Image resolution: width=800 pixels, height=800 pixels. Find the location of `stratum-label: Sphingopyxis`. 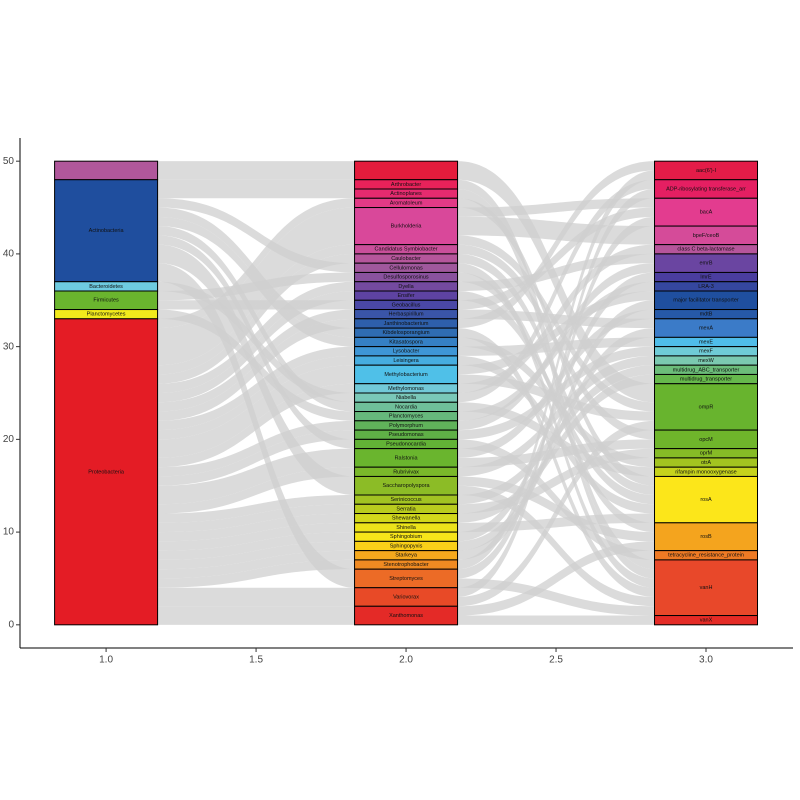

stratum-label: Sphingopyxis is located at coordinates (406, 546).